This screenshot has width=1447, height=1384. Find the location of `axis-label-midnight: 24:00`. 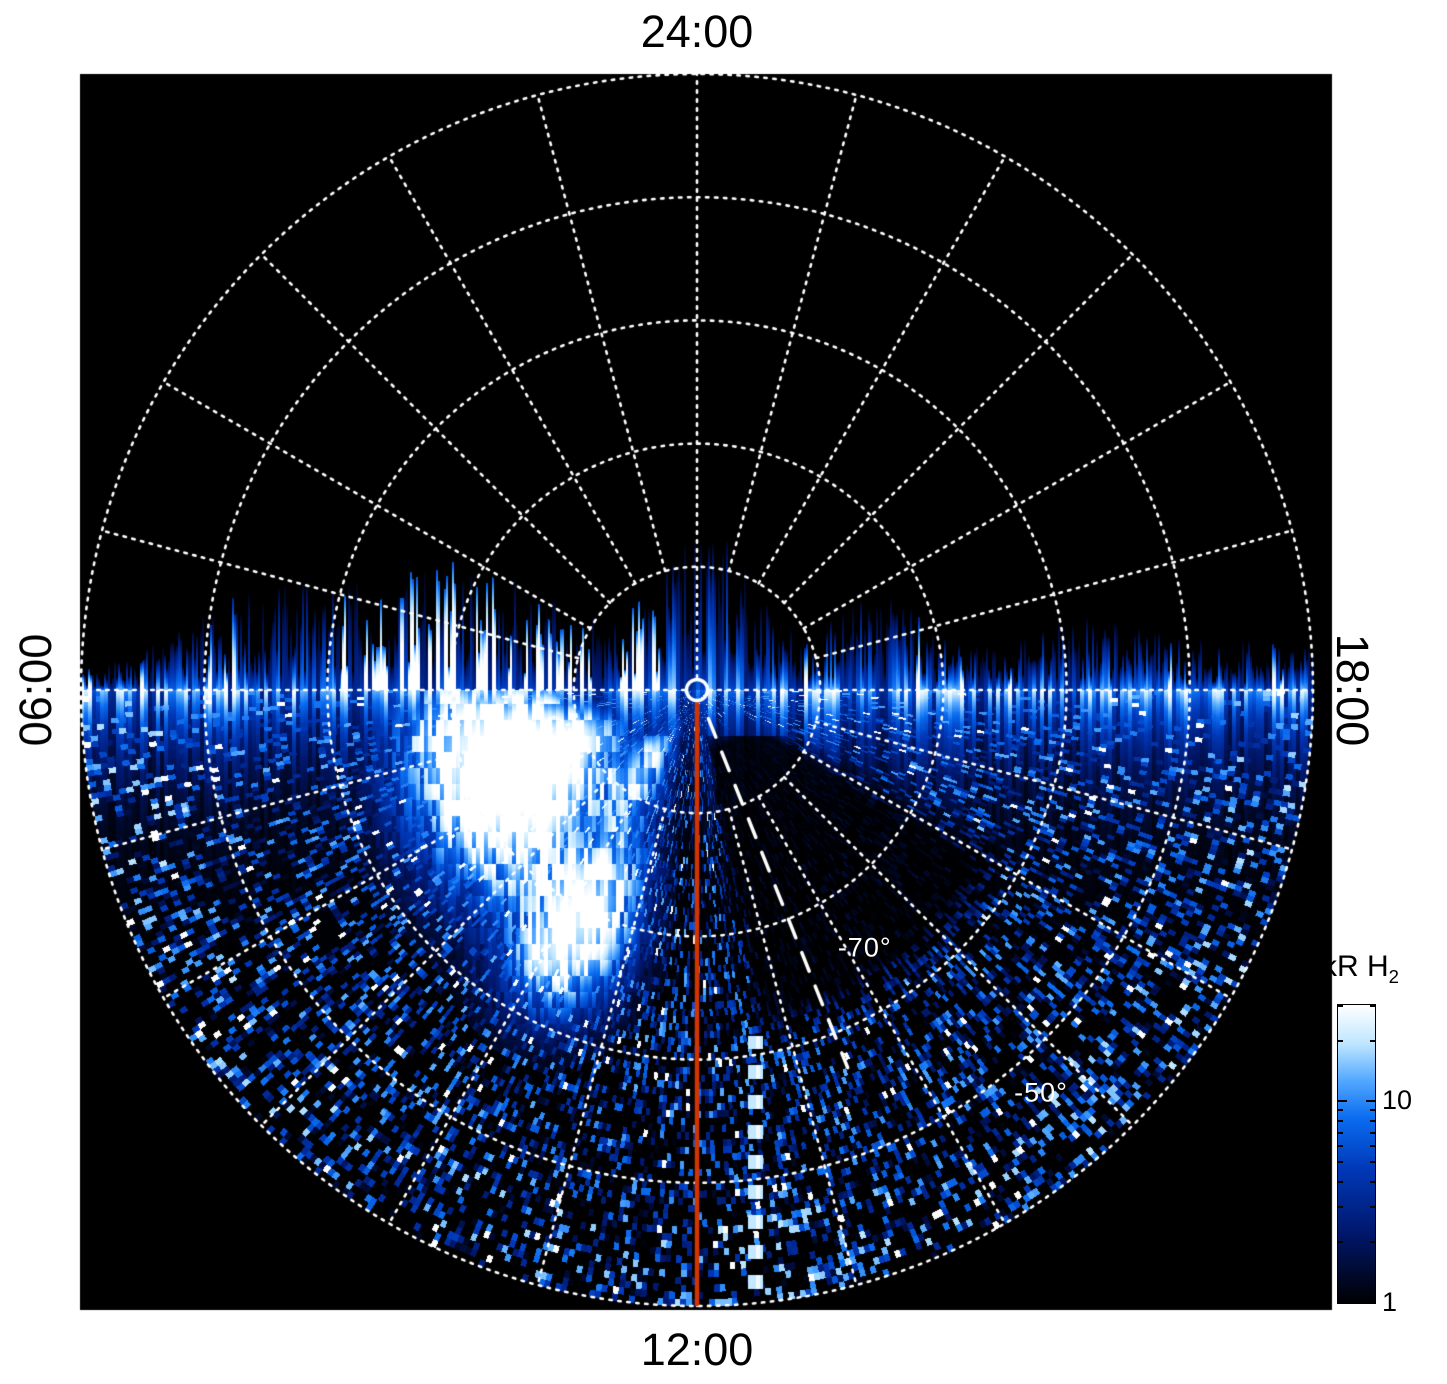

axis-label-midnight: 24:00 is located at coordinates (697, 31).